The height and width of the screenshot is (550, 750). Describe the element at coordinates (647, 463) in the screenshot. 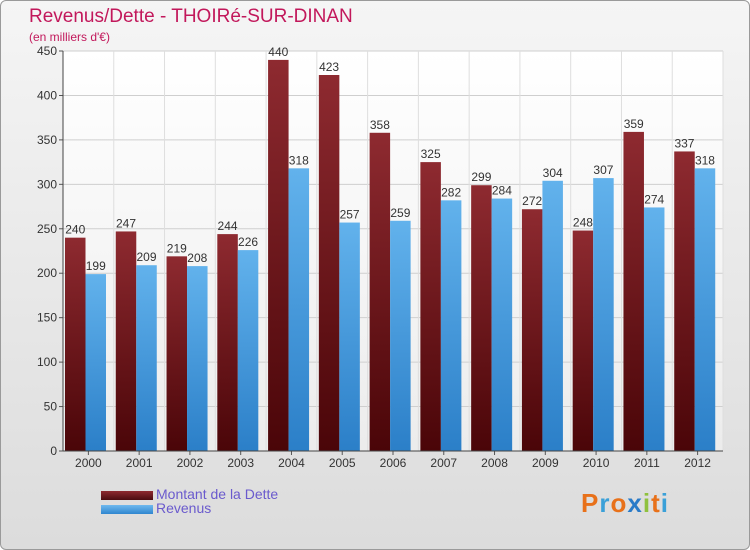

I see `x-tick-label: 2011` at that location.